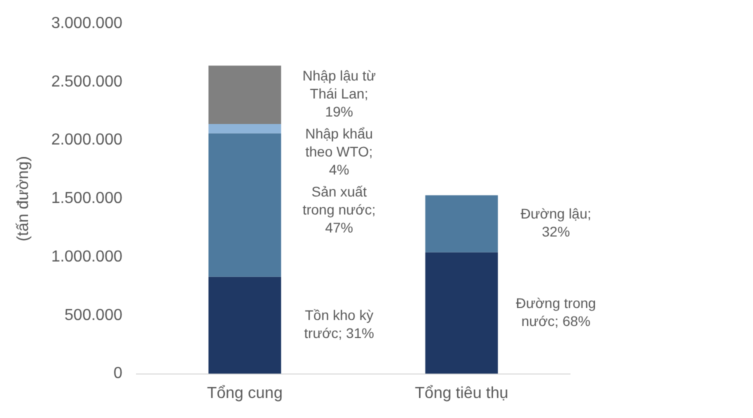 The image size is (753, 418). What do you see at coordinates (339, 210) in the screenshot?
I see `annotation: Sản xuất trong nước; 47%` at bounding box center [339, 210].